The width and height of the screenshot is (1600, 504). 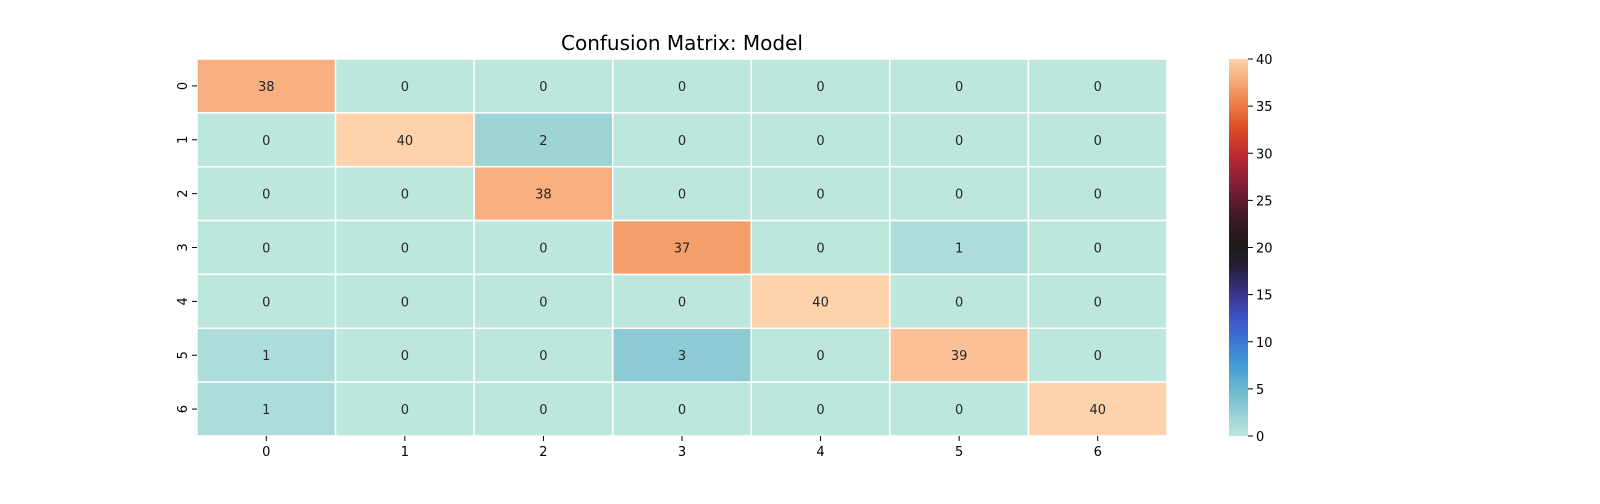 What do you see at coordinates (682, 249) in the screenshot?
I see `cell-value-label: 37` at bounding box center [682, 249].